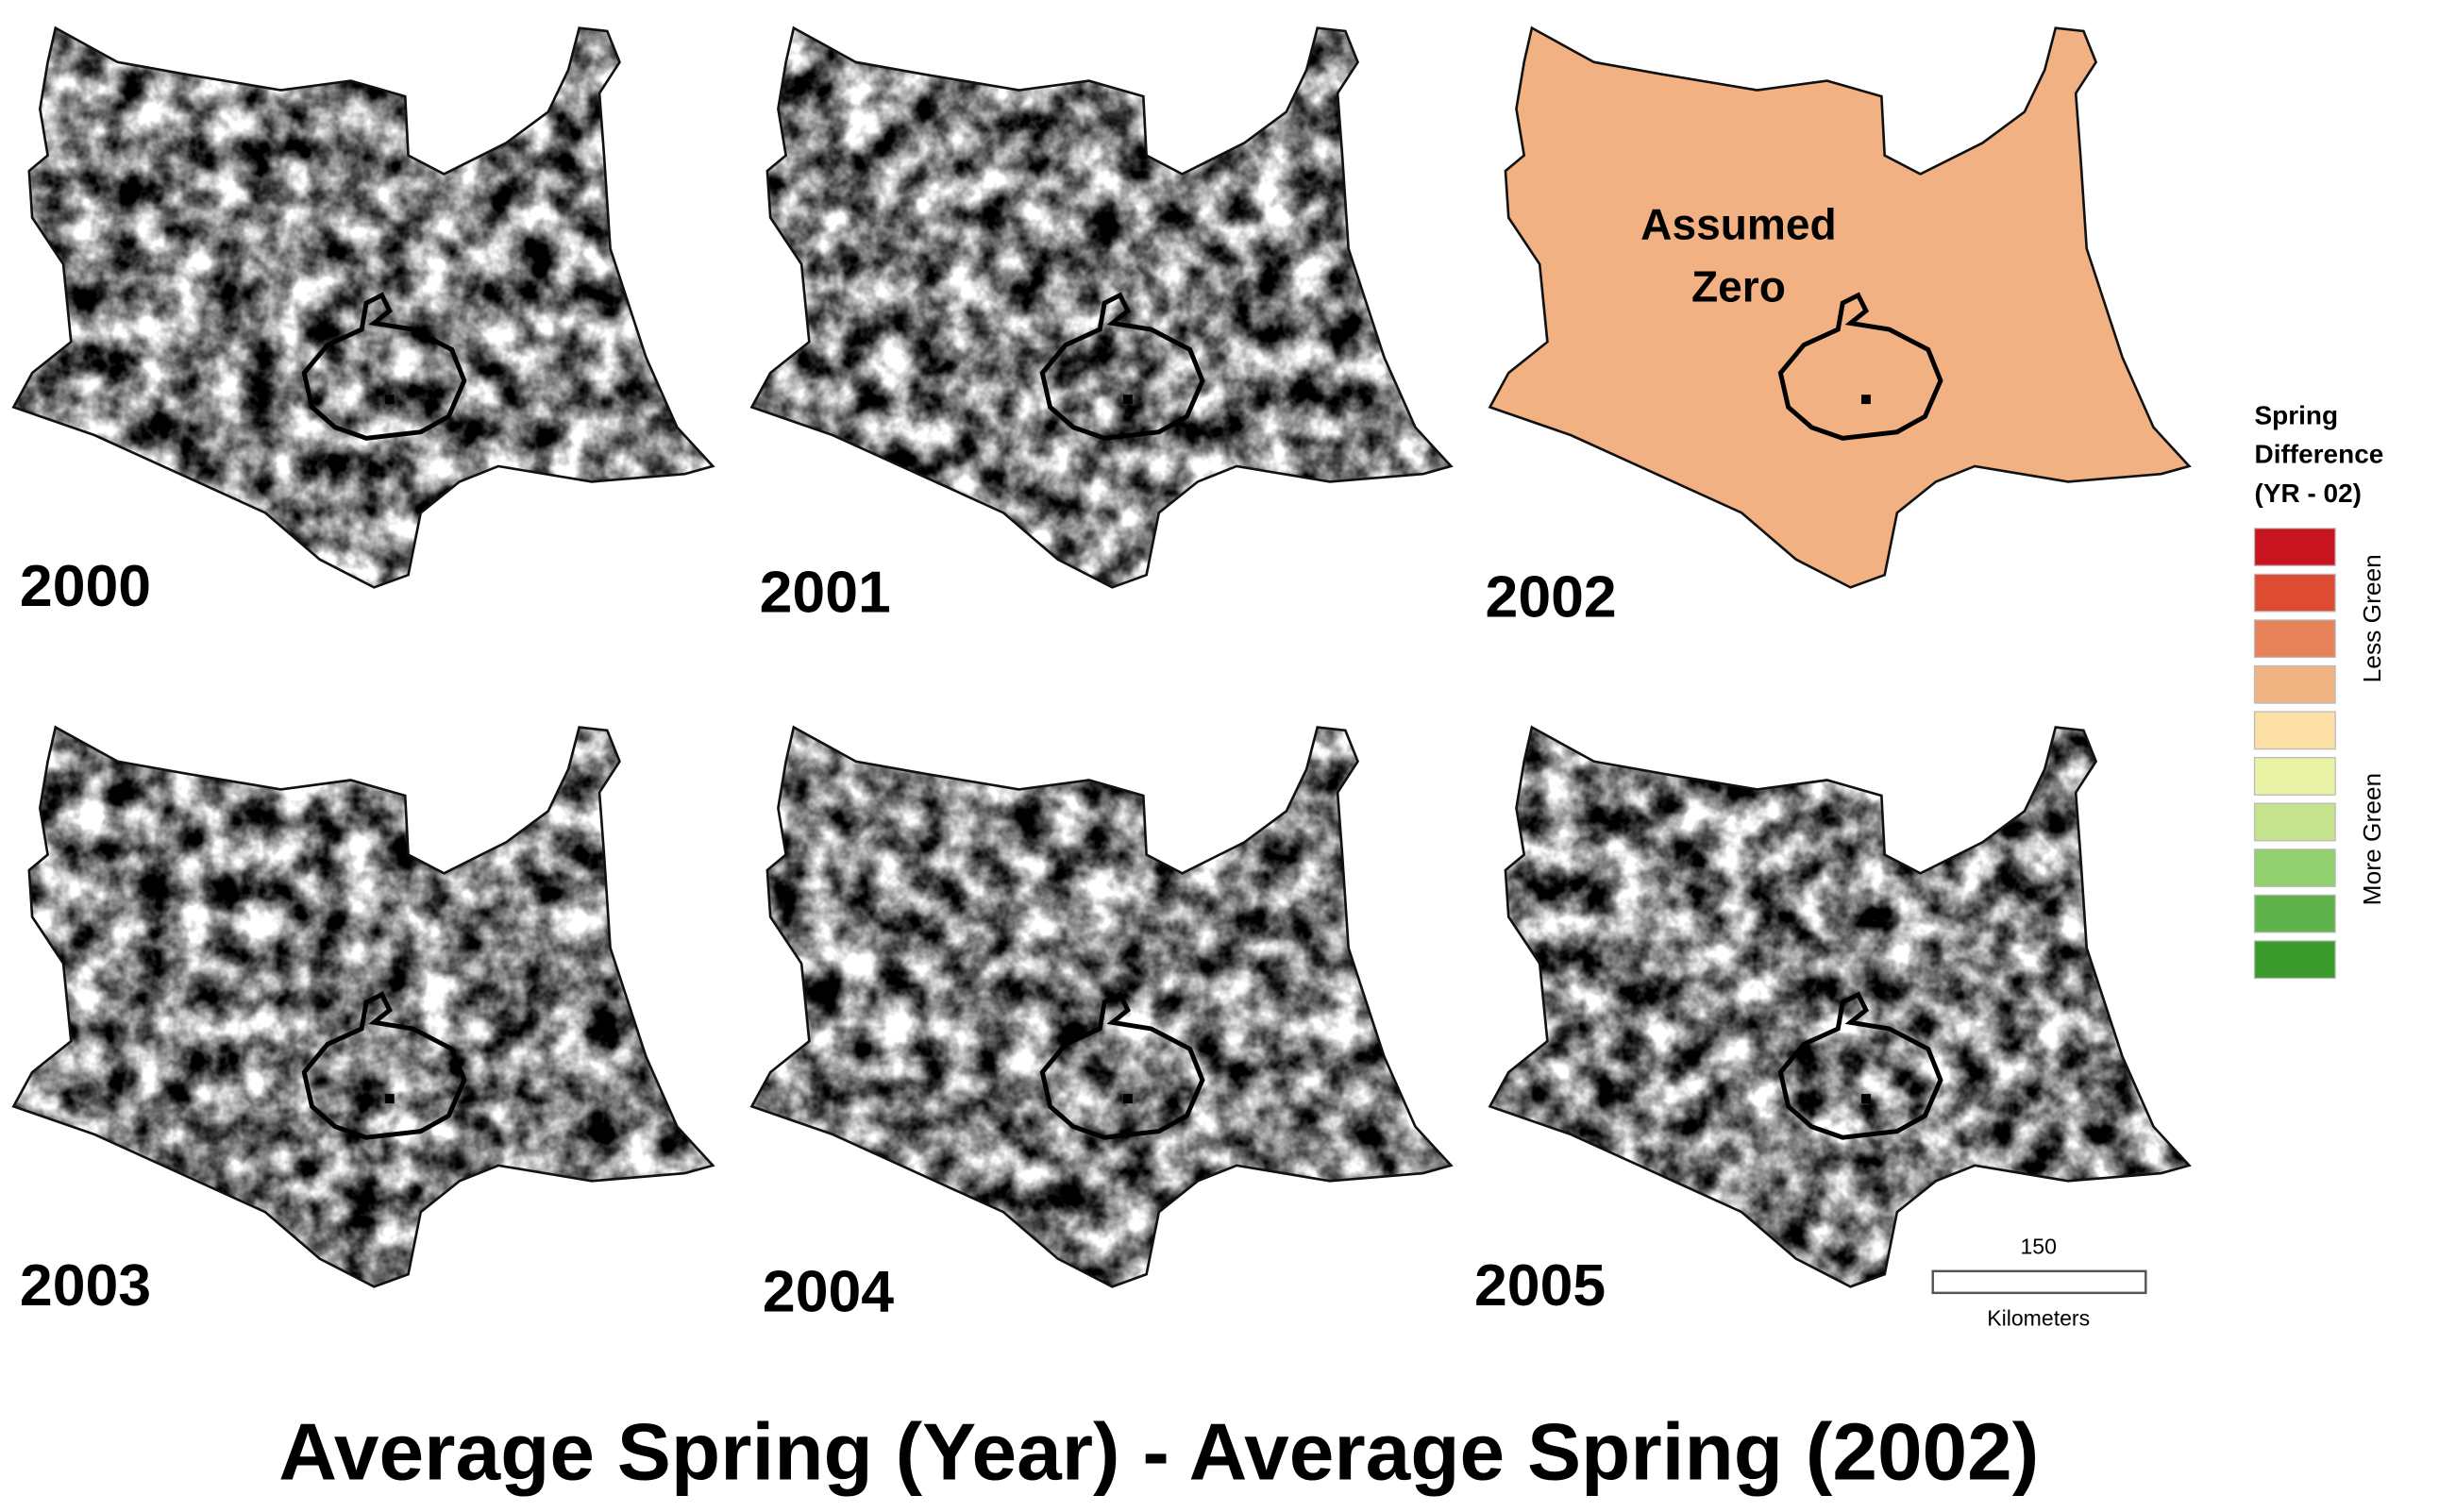  Describe the element at coordinates (2372, 618) in the screenshot. I see `legend-label: Less Green` at that location.